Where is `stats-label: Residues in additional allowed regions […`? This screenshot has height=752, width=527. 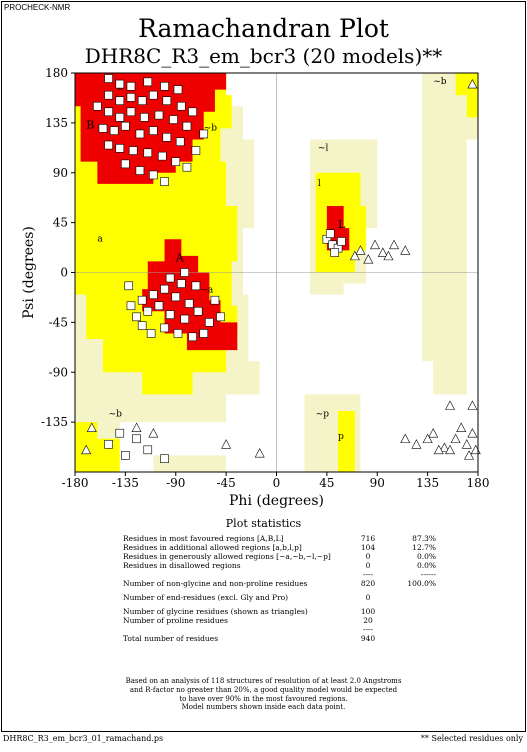
stats-label: Residues in additional allowed regions [… is located at coordinates (212, 547).